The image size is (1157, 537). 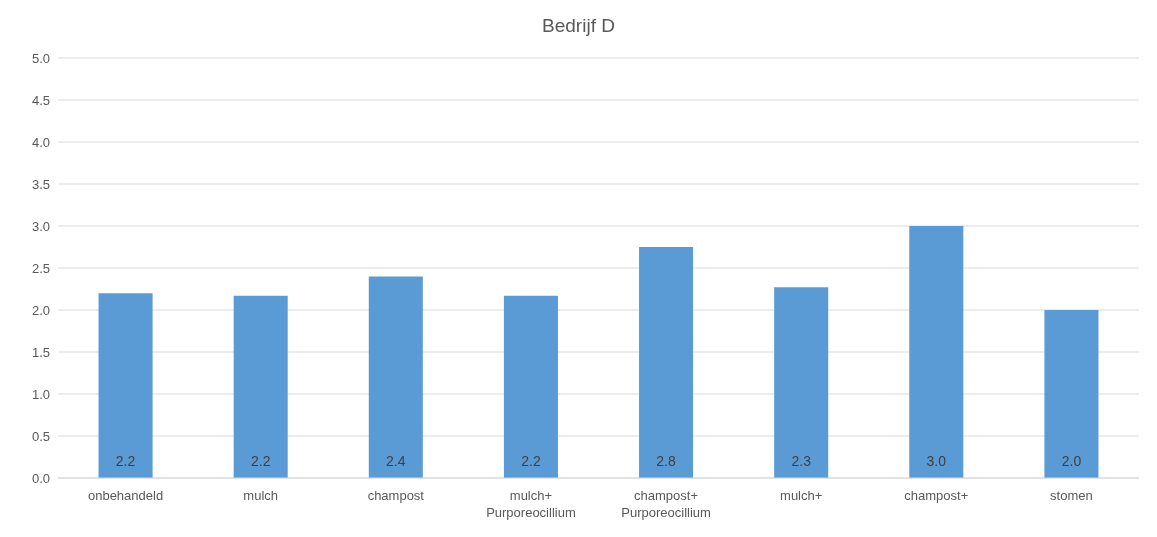 What do you see at coordinates (936, 461) in the screenshot?
I see `data-label: 3.0` at bounding box center [936, 461].